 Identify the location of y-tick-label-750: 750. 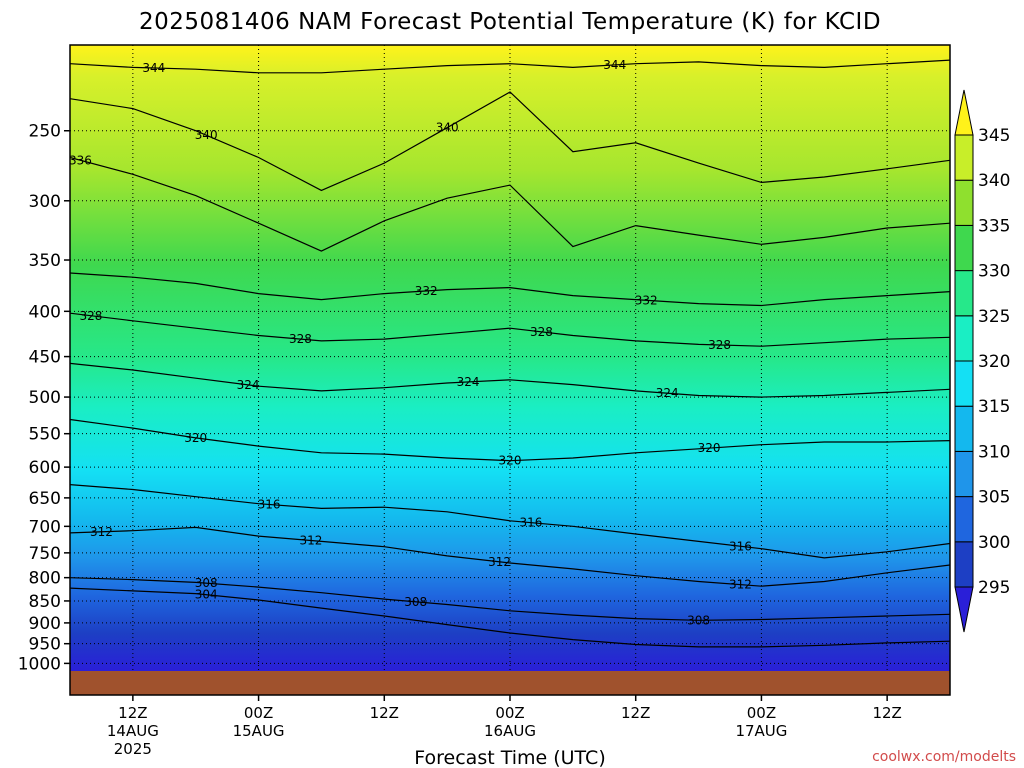
(45, 554).